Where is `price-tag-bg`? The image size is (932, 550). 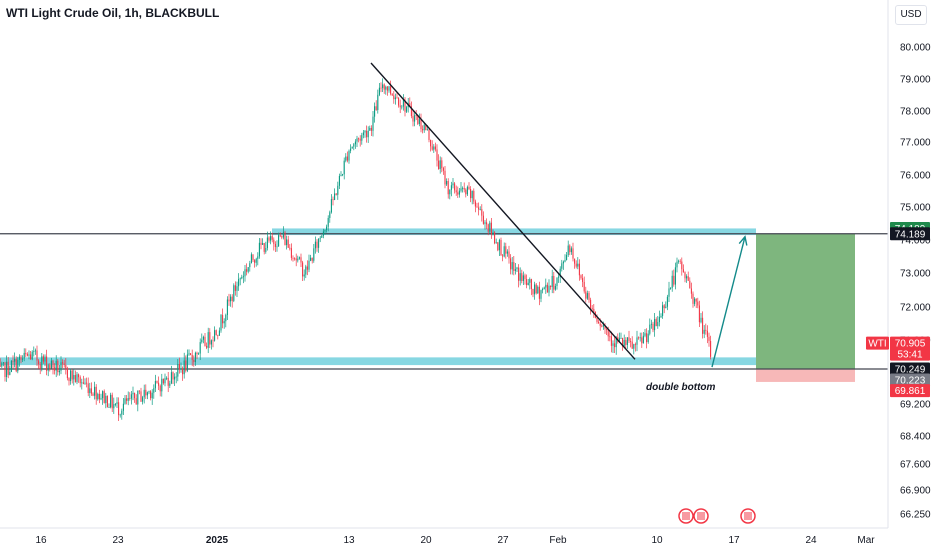
price-tag-bg is located at coordinates (910, 369).